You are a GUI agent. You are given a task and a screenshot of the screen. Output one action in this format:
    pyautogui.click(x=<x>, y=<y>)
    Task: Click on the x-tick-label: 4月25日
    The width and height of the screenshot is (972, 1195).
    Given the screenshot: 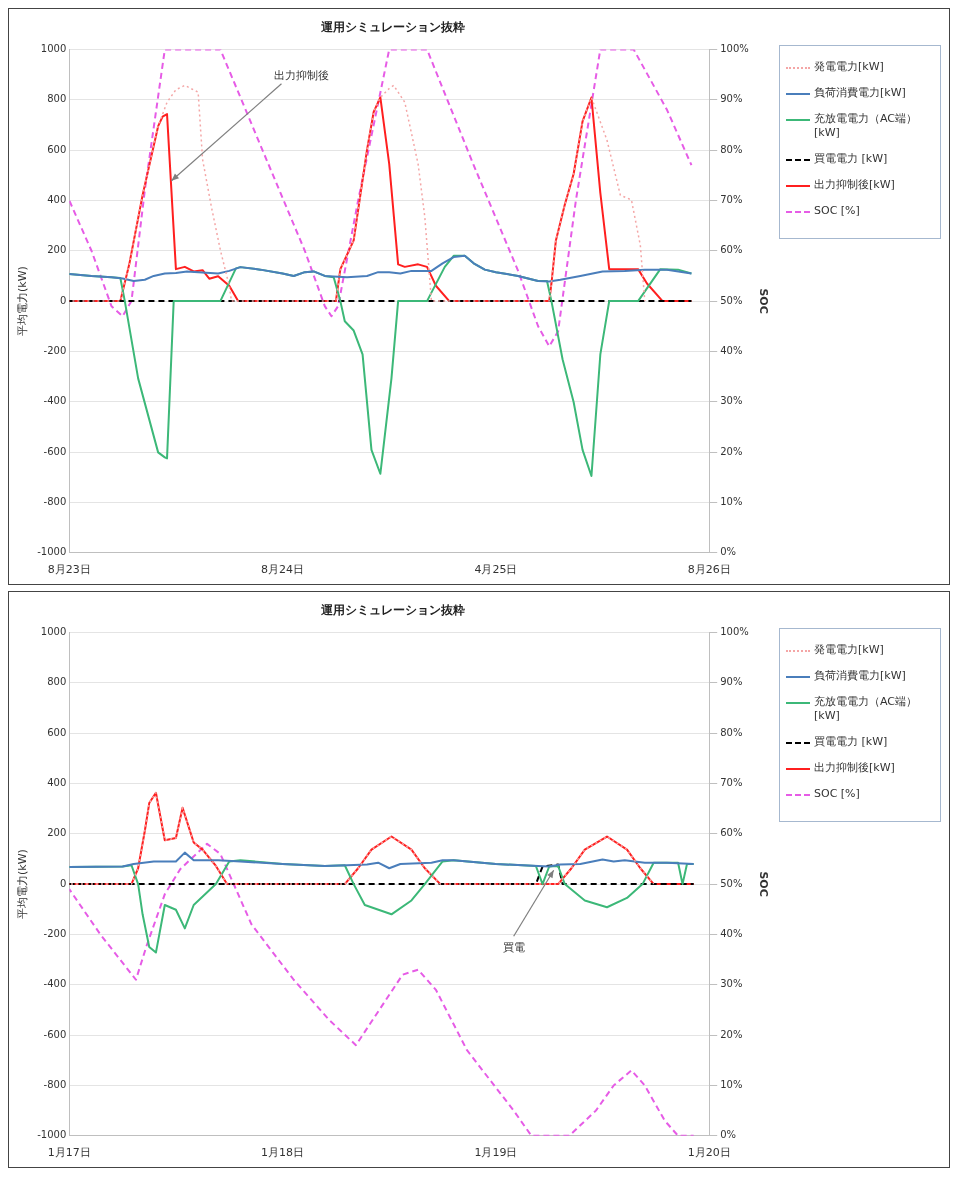 What is the action you would take?
    pyautogui.click(x=496, y=570)
    